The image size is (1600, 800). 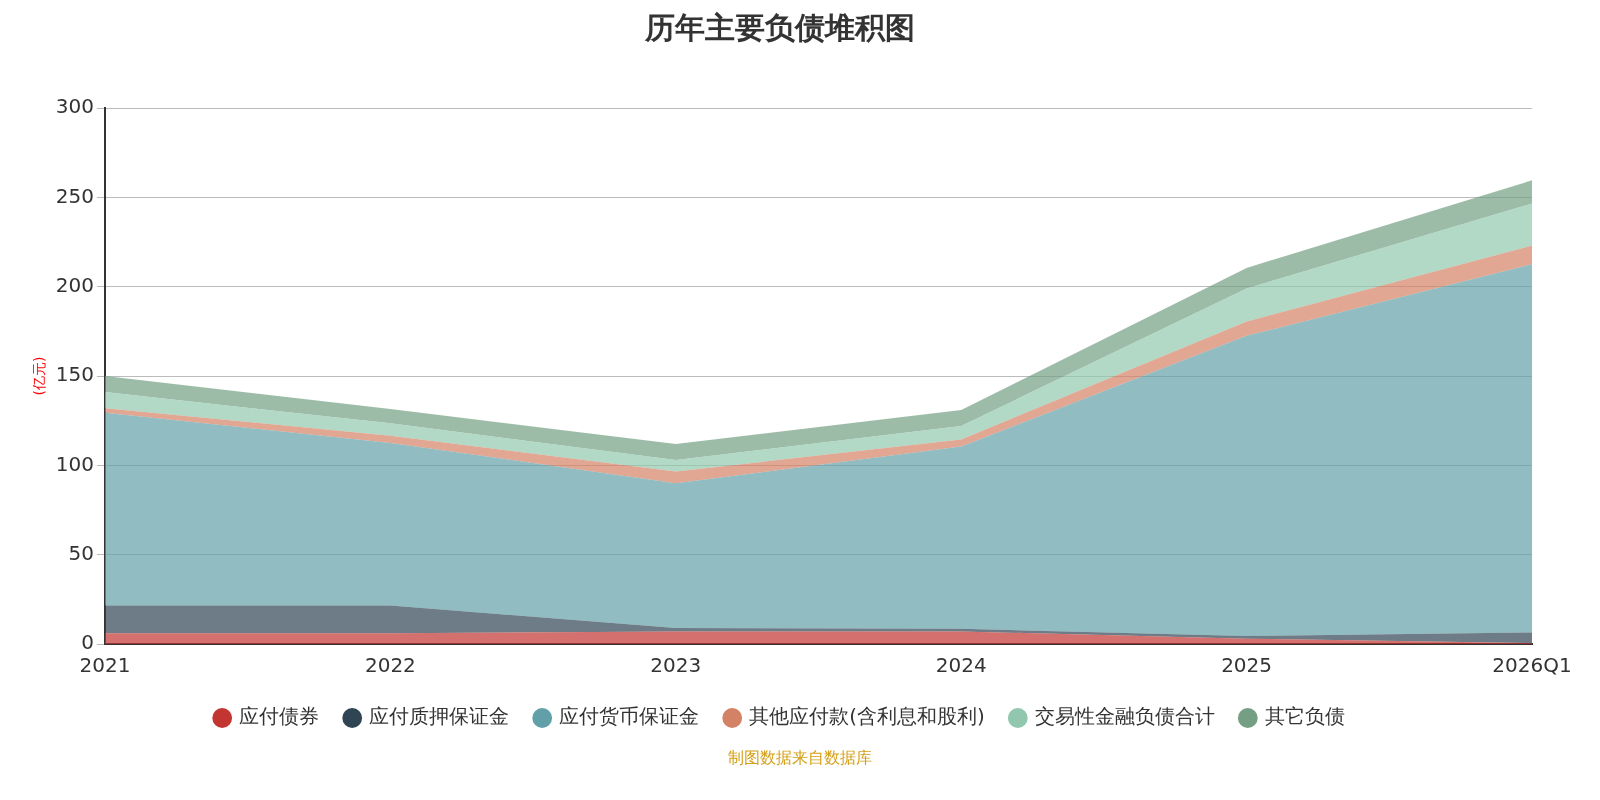 What do you see at coordinates (800, 758) in the screenshot?
I see `text: 制图数据来自数据库` at bounding box center [800, 758].